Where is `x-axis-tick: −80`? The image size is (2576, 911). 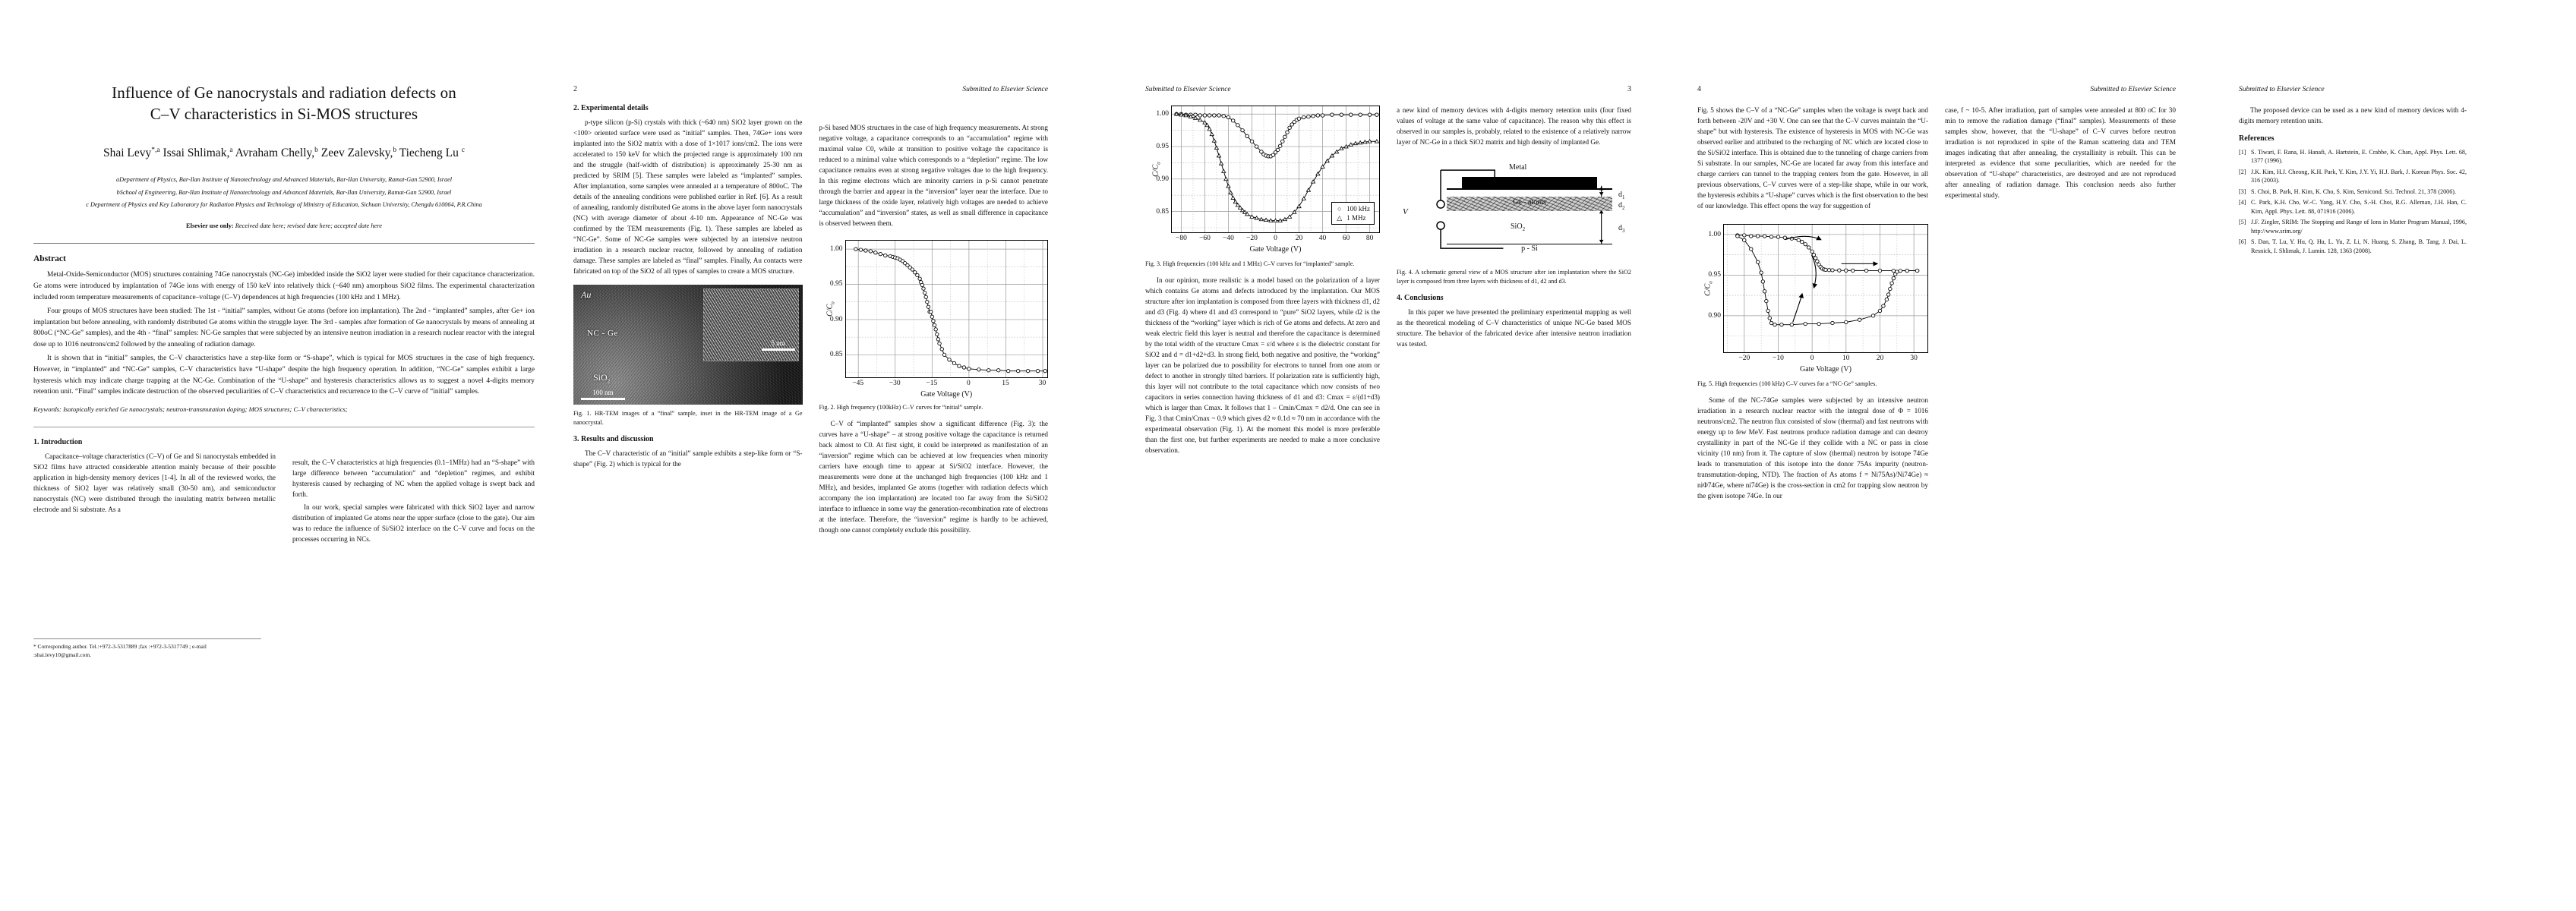 x-axis-tick: −80 is located at coordinates (1181, 238).